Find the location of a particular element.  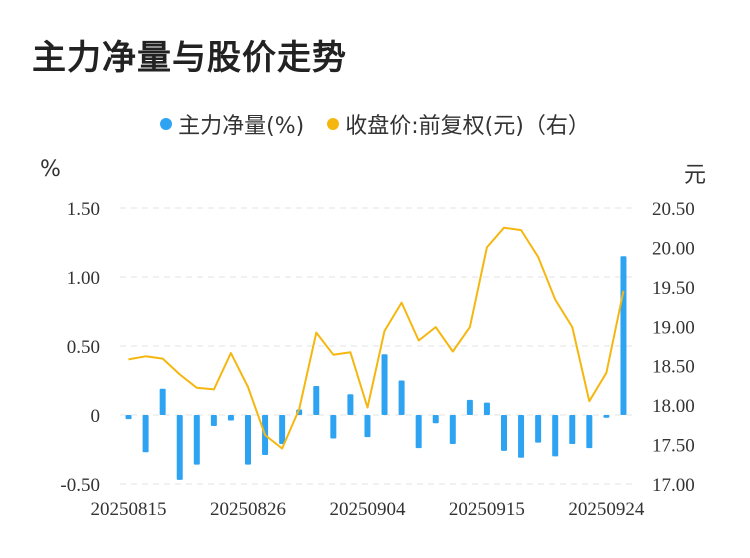

left-axis-tick-label: 1.50 is located at coordinates (83, 209).